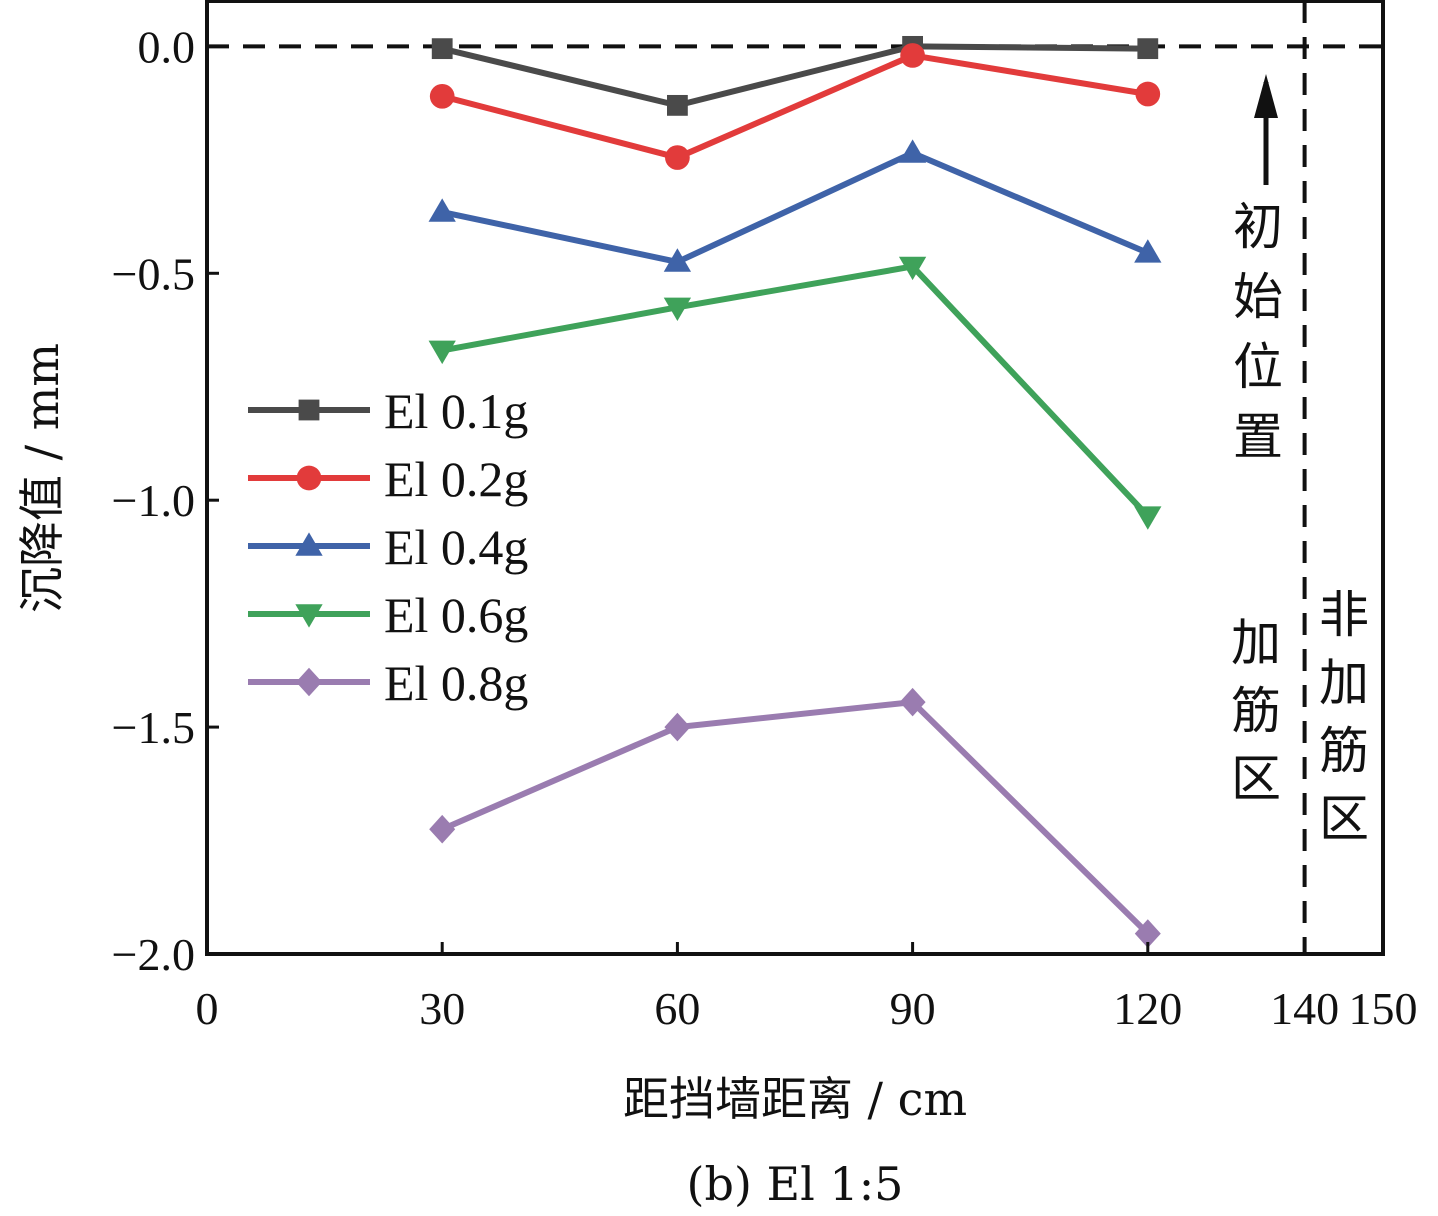 The height and width of the screenshot is (1216, 1438). I want to click on annotation-char: 置, so click(1258, 437).